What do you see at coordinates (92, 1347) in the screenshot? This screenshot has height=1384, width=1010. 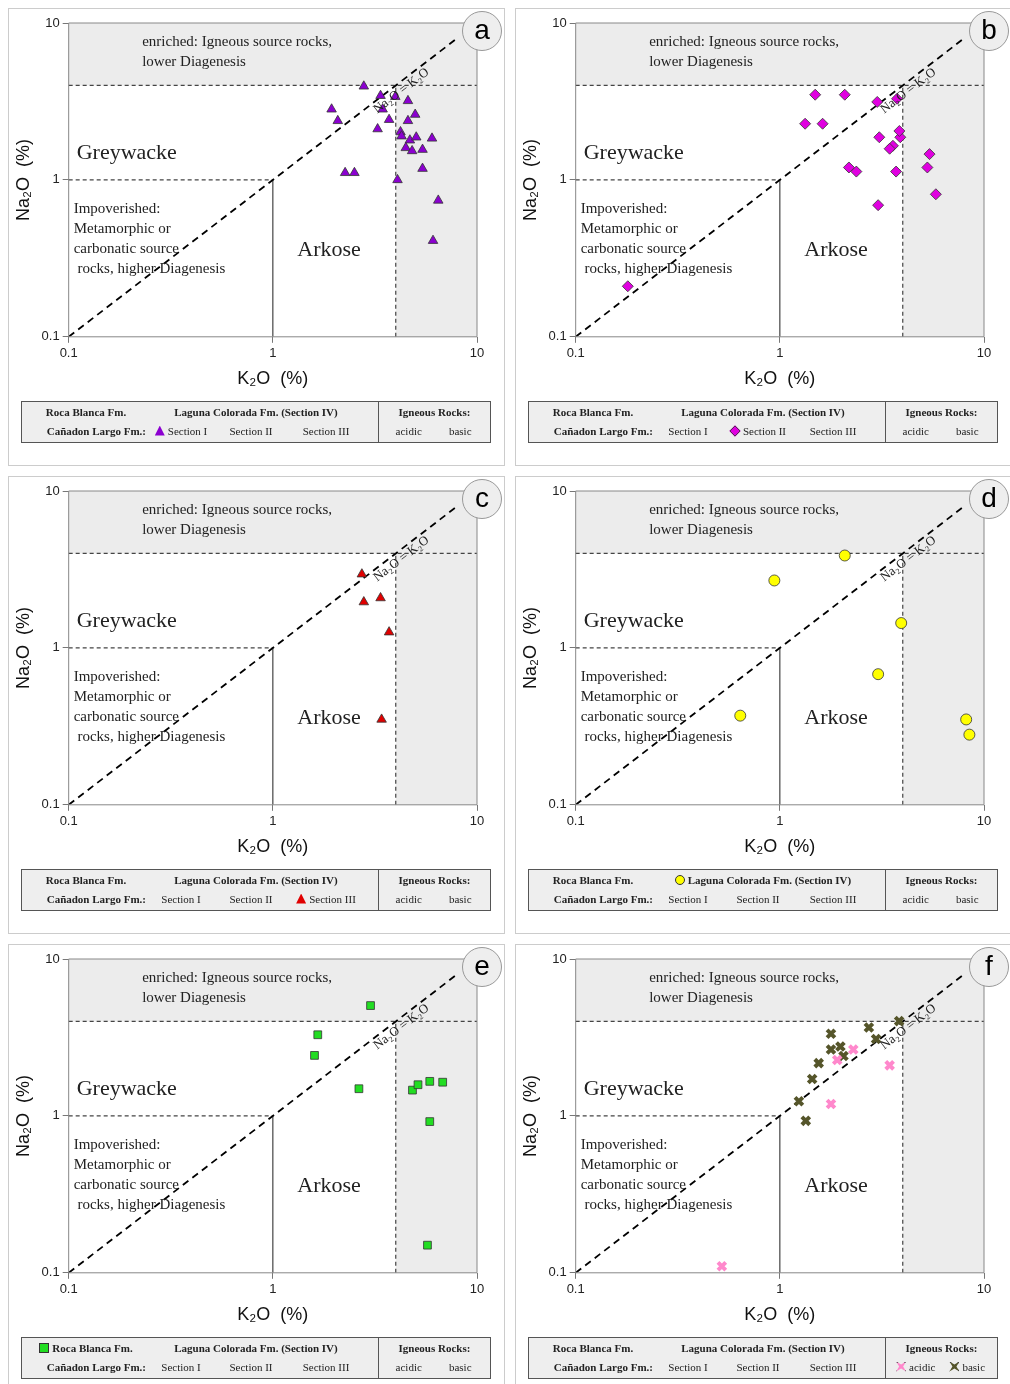 I see `legend-label: Roca Blanca Fm.` at bounding box center [92, 1347].